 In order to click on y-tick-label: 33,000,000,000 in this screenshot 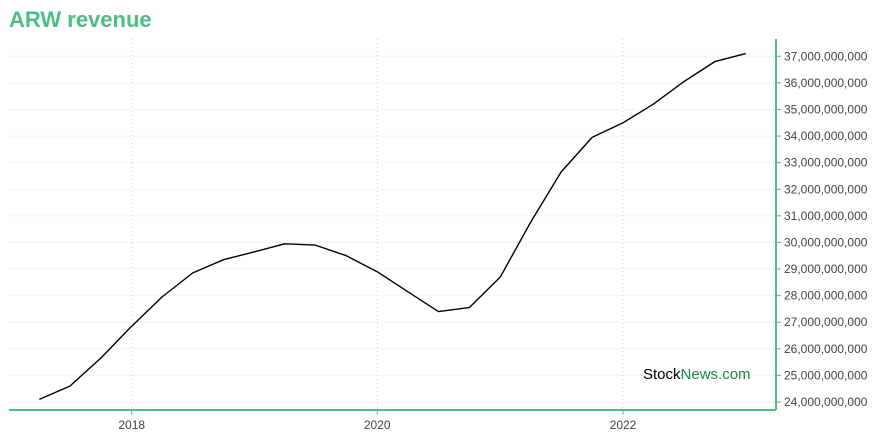, I will do `click(826, 163)`.